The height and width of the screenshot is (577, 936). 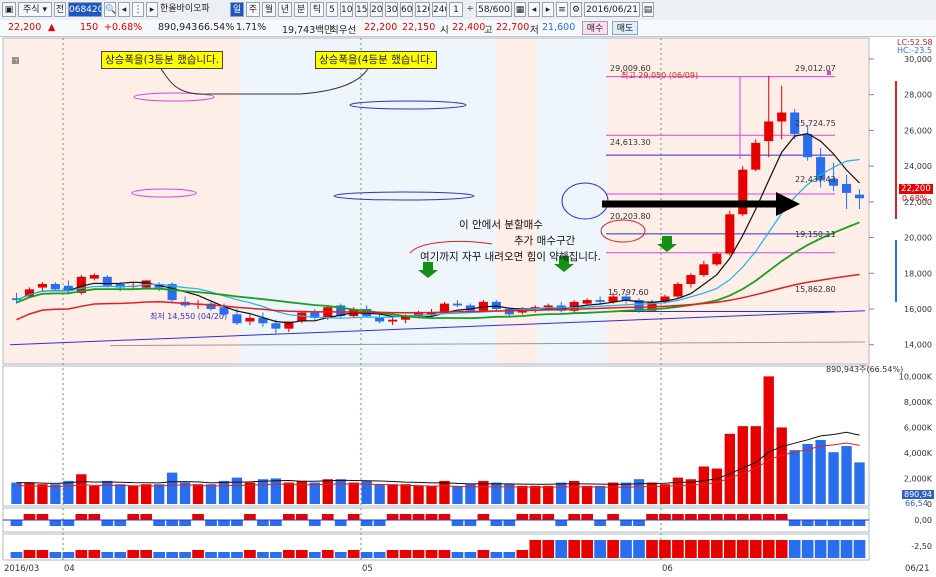 I want to click on scroll-right-icon: ▸, so click(x=548, y=9).